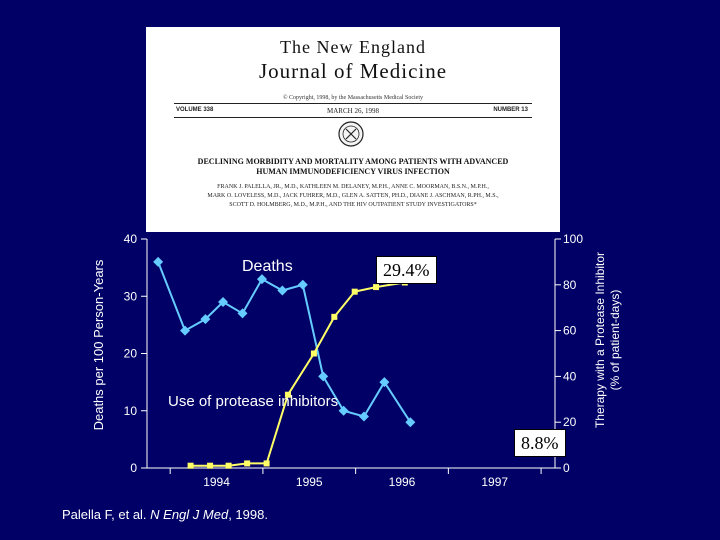 The width and height of the screenshot is (720, 540). What do you see at coordinates (570, 331) in the screenshot?
I see `right-tick-label: 60` at bounding box center [570, 331].